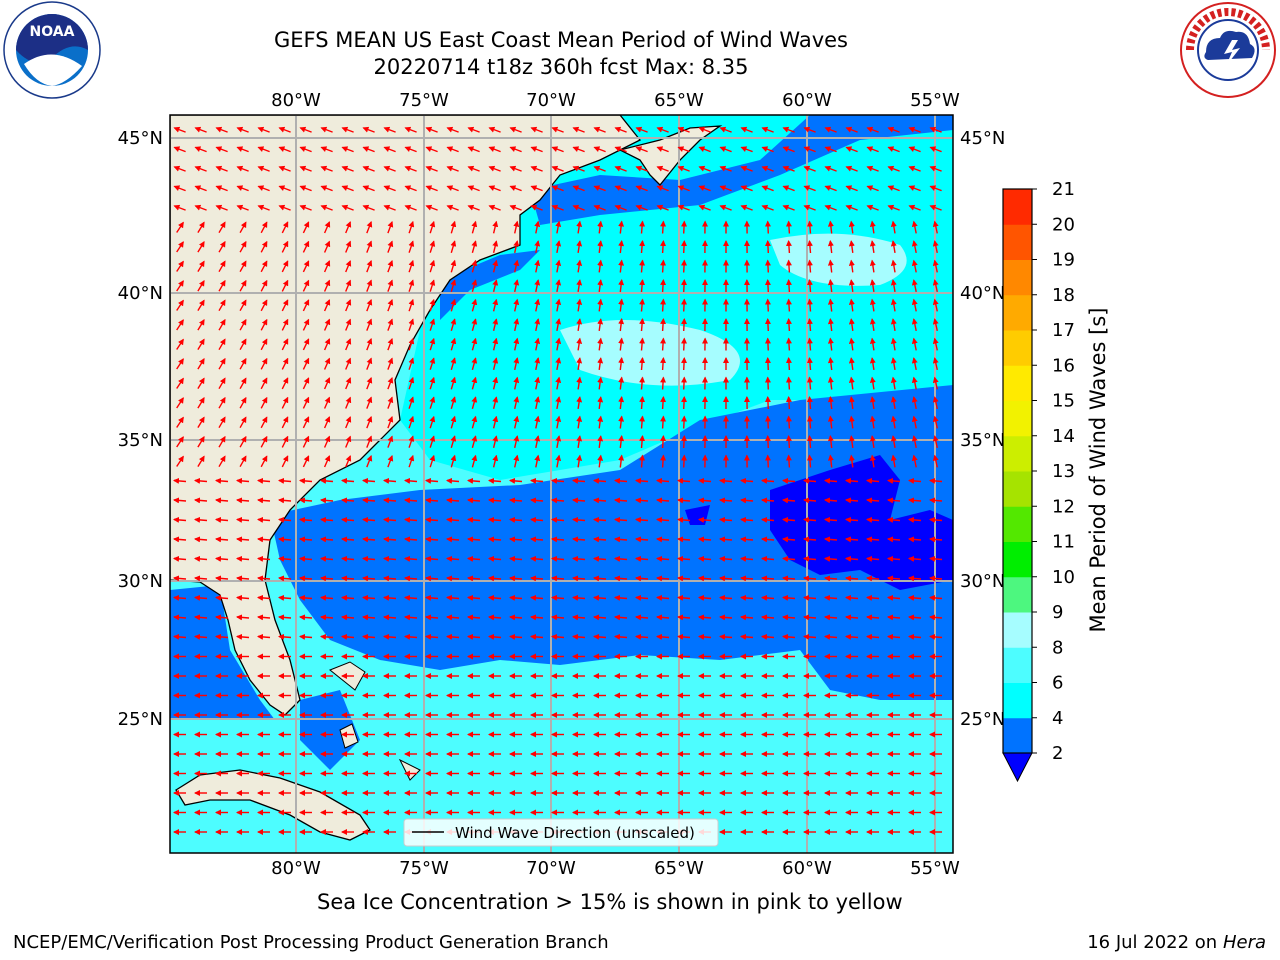 The height and width of the screenshot is (960, 1280). I want to click on colorbar-tick-label: 11, so click(1063, 542).